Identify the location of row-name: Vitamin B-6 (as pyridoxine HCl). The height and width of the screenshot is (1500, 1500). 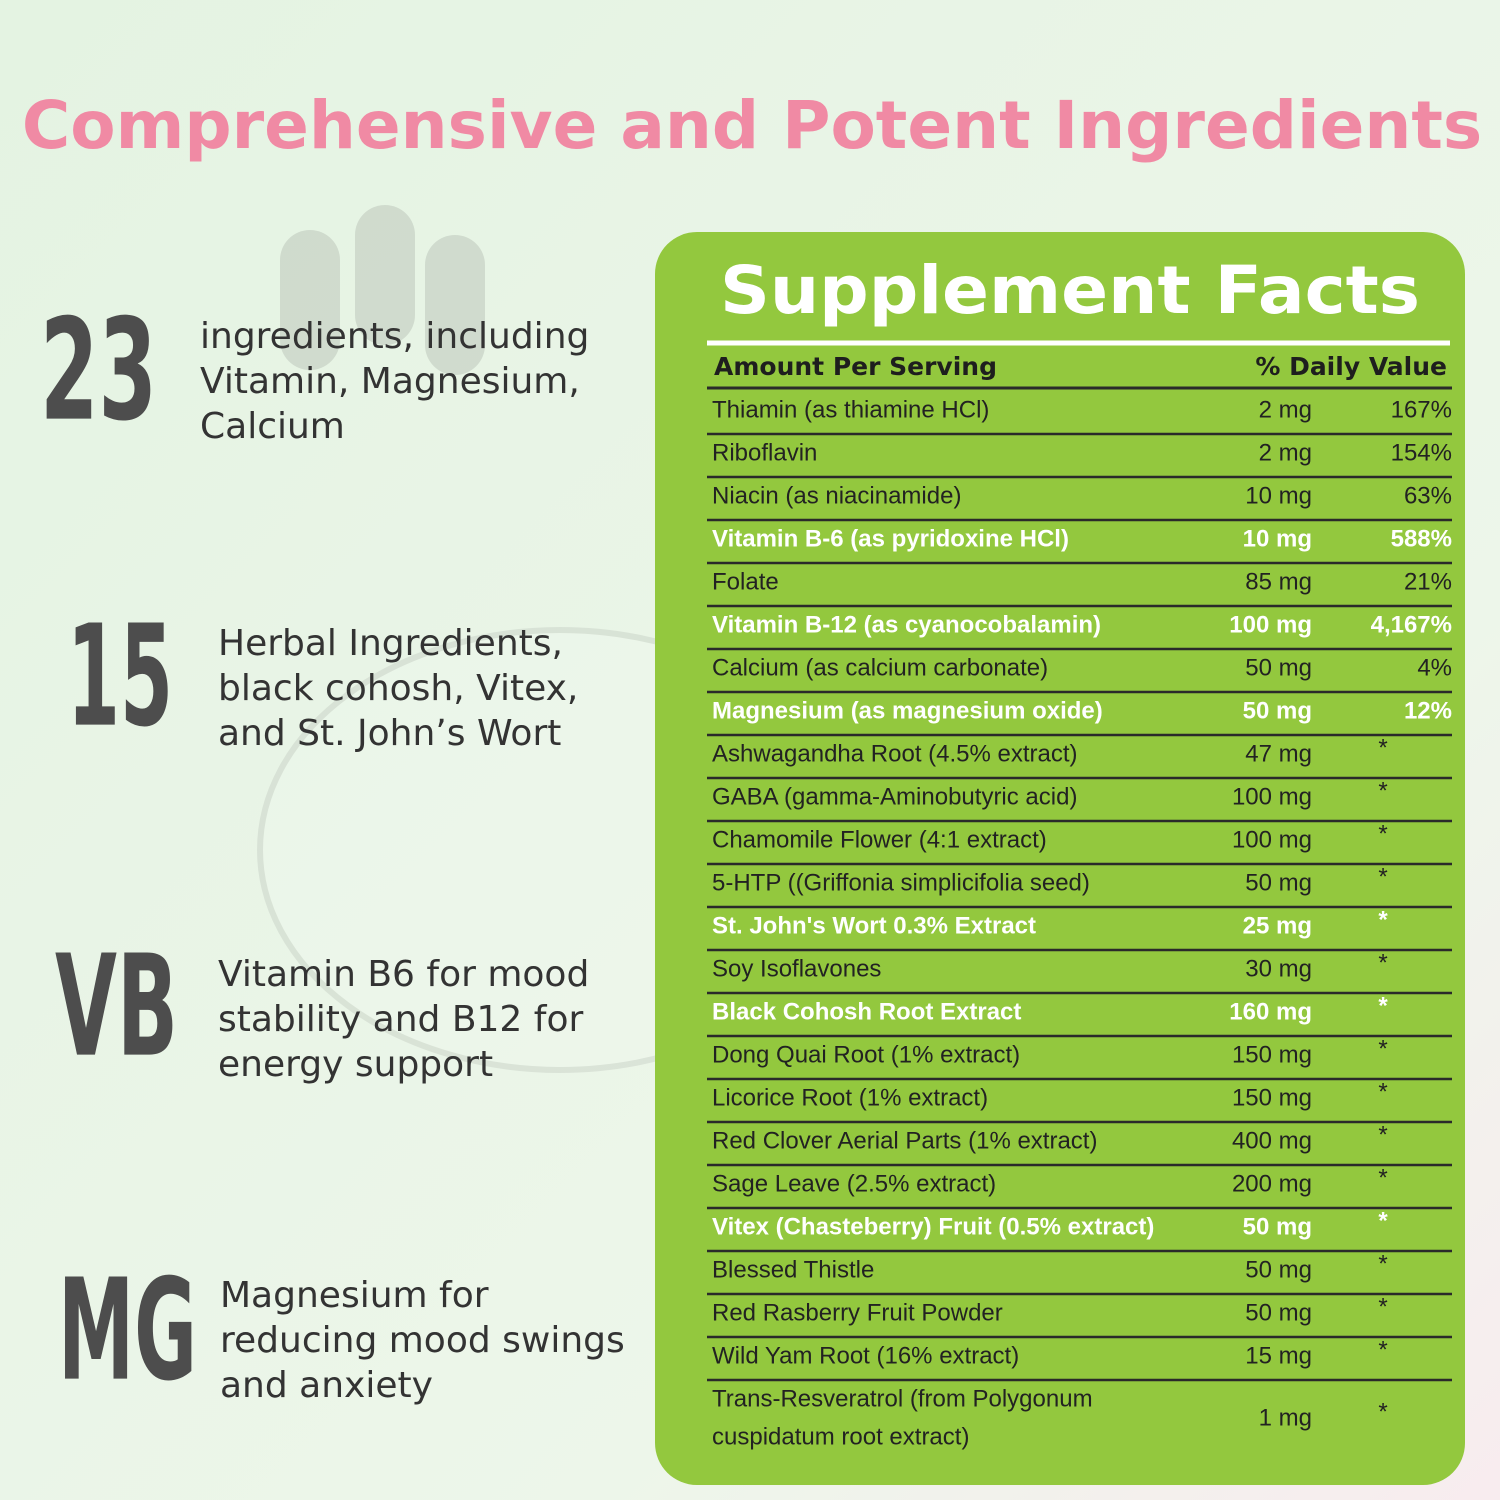
(890, 538).